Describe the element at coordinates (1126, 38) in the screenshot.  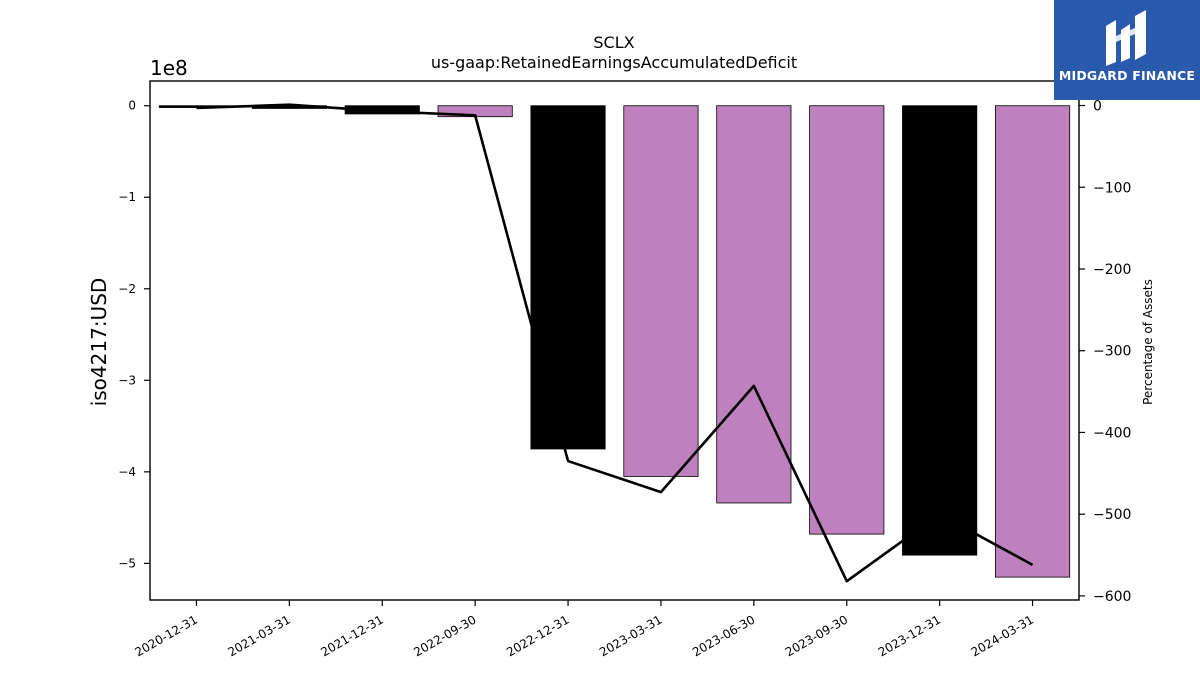
I see `midgard-logo-icon` at that location.